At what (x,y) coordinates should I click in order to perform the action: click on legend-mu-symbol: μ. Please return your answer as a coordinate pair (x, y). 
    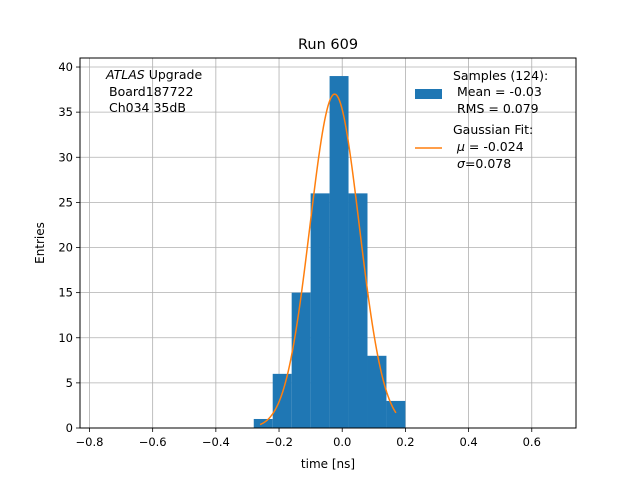
    Looking at the image, I should click on (460, 146).